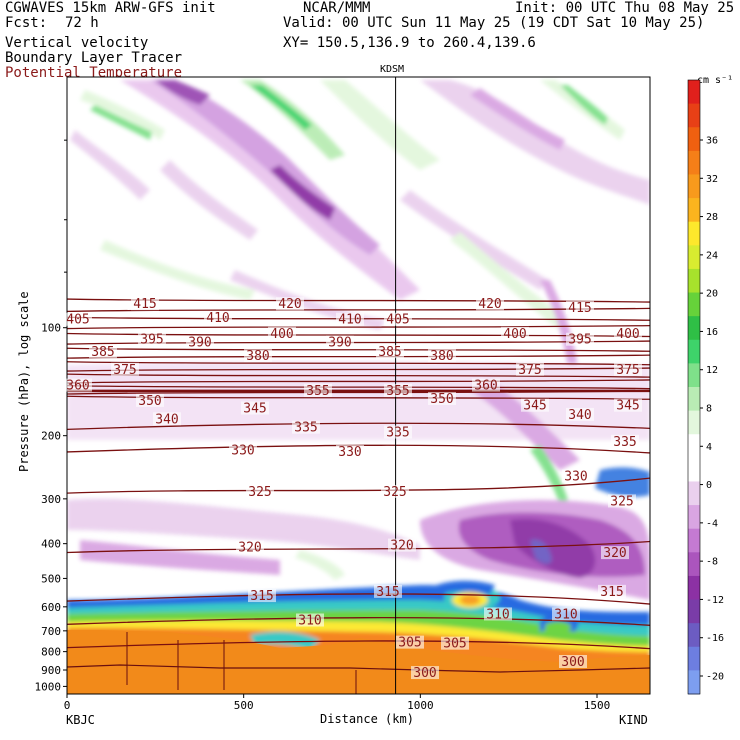 The width and height of the screenshot is (740, 740). I want to click on colorbar-label: 36, so click(712, 141).